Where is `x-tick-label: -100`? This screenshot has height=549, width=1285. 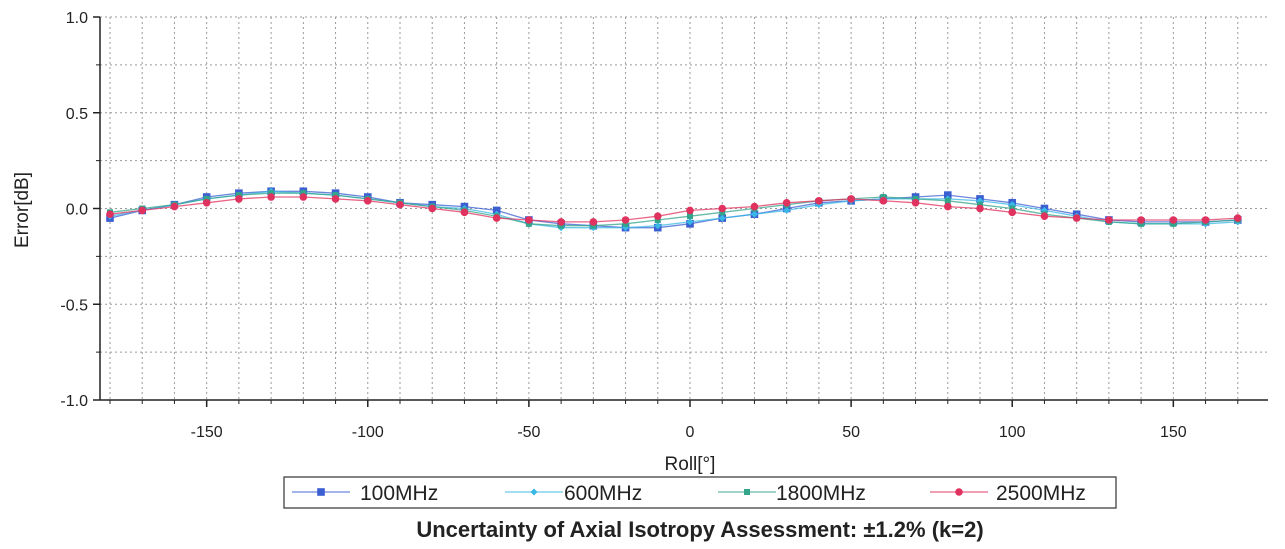 x-tick-label: -100 is located at coordinates (368, 432).